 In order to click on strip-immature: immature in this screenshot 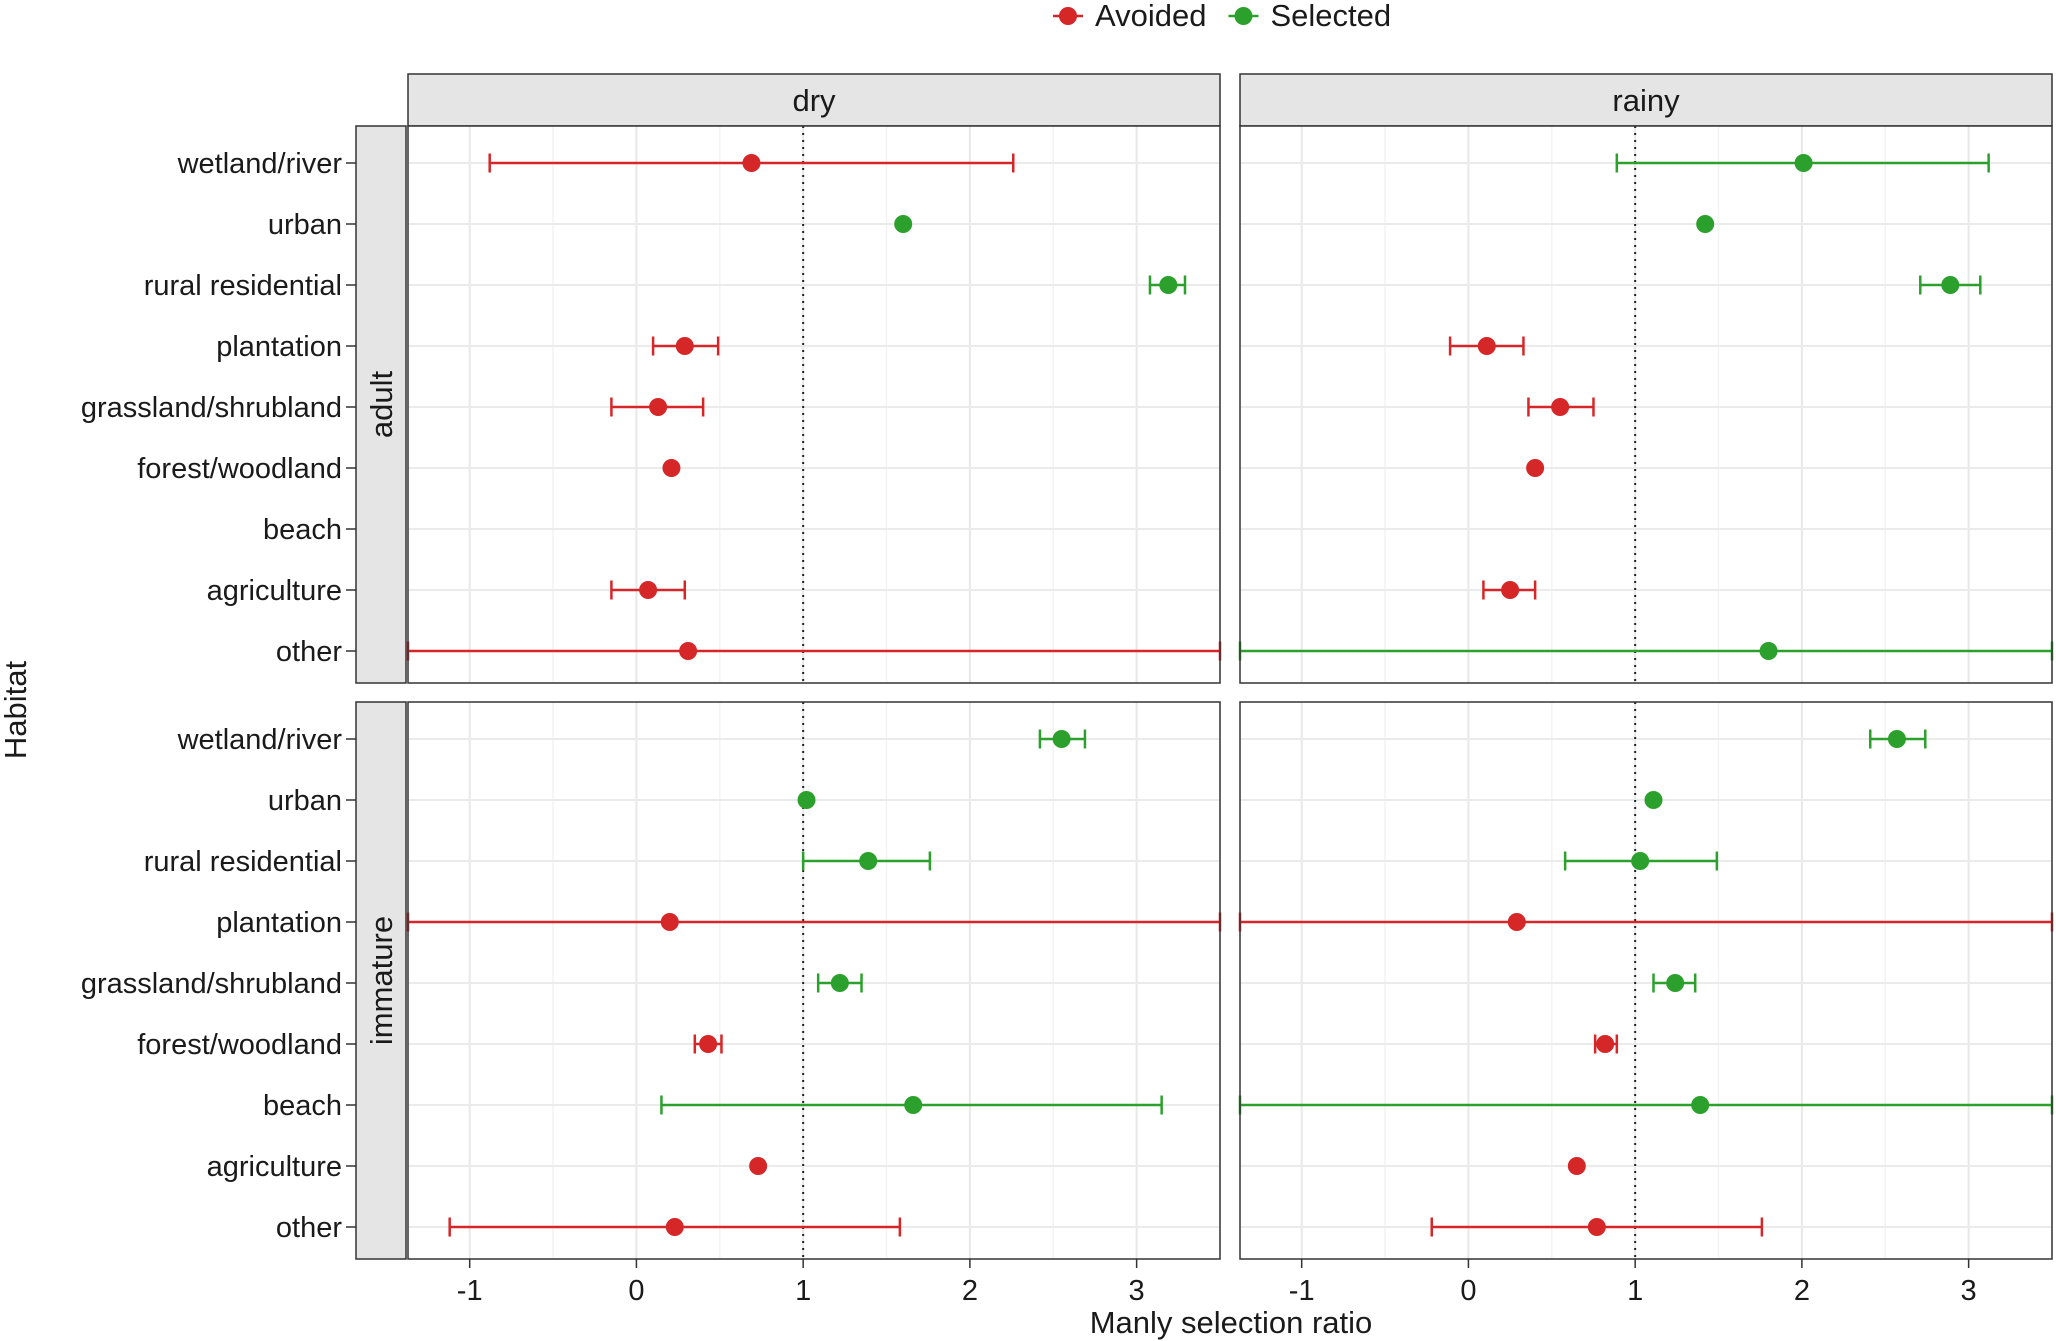, I will do `click(381, 980)`.